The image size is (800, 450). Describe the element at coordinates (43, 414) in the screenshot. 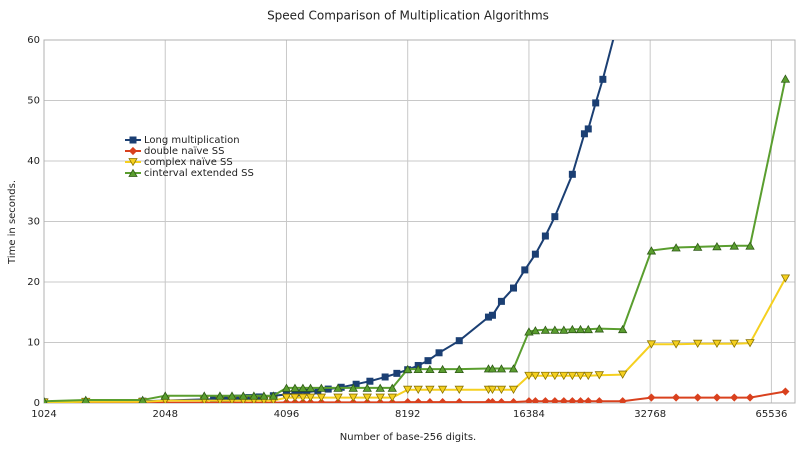

I see `x-tick-label: 1024` at that location.